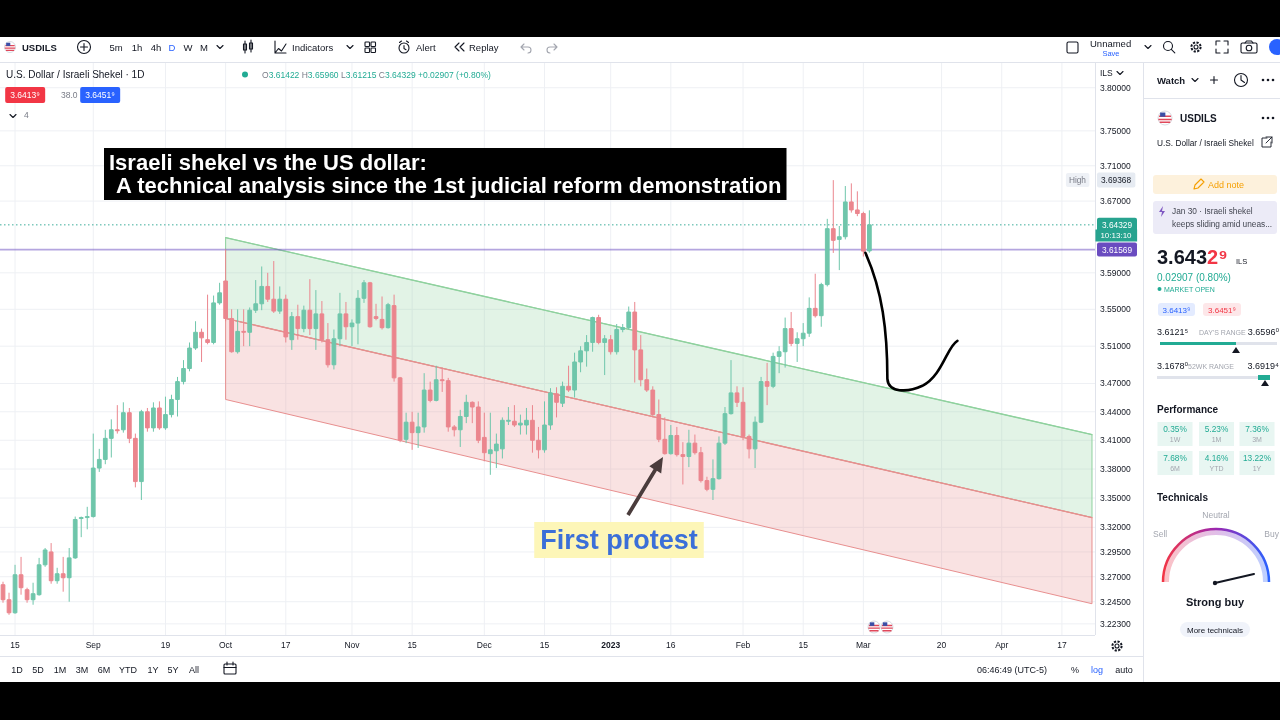 The width and height of the screenshot is (1280, 720). What do you see at coordinates (82, 669) in the screenshot?
I see `text: 3M` at bounding box center [82, 669].